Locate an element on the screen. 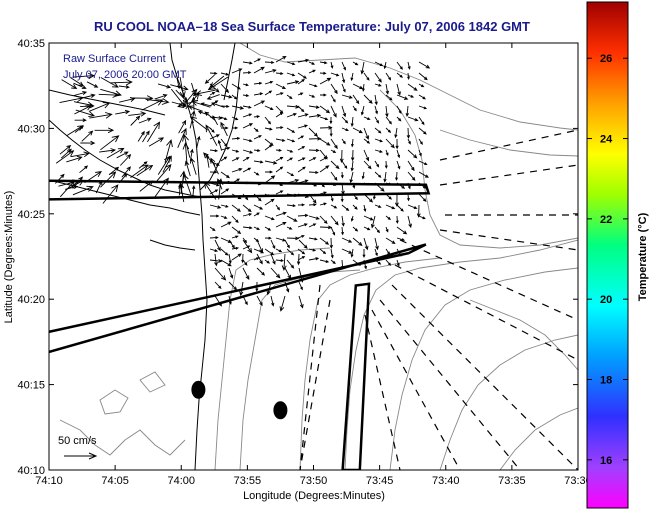 The width and height of the screenshot is (651, 511). y-axis-label: Latitude (Degrees:Minutes) is located at coordinates (9, 257).